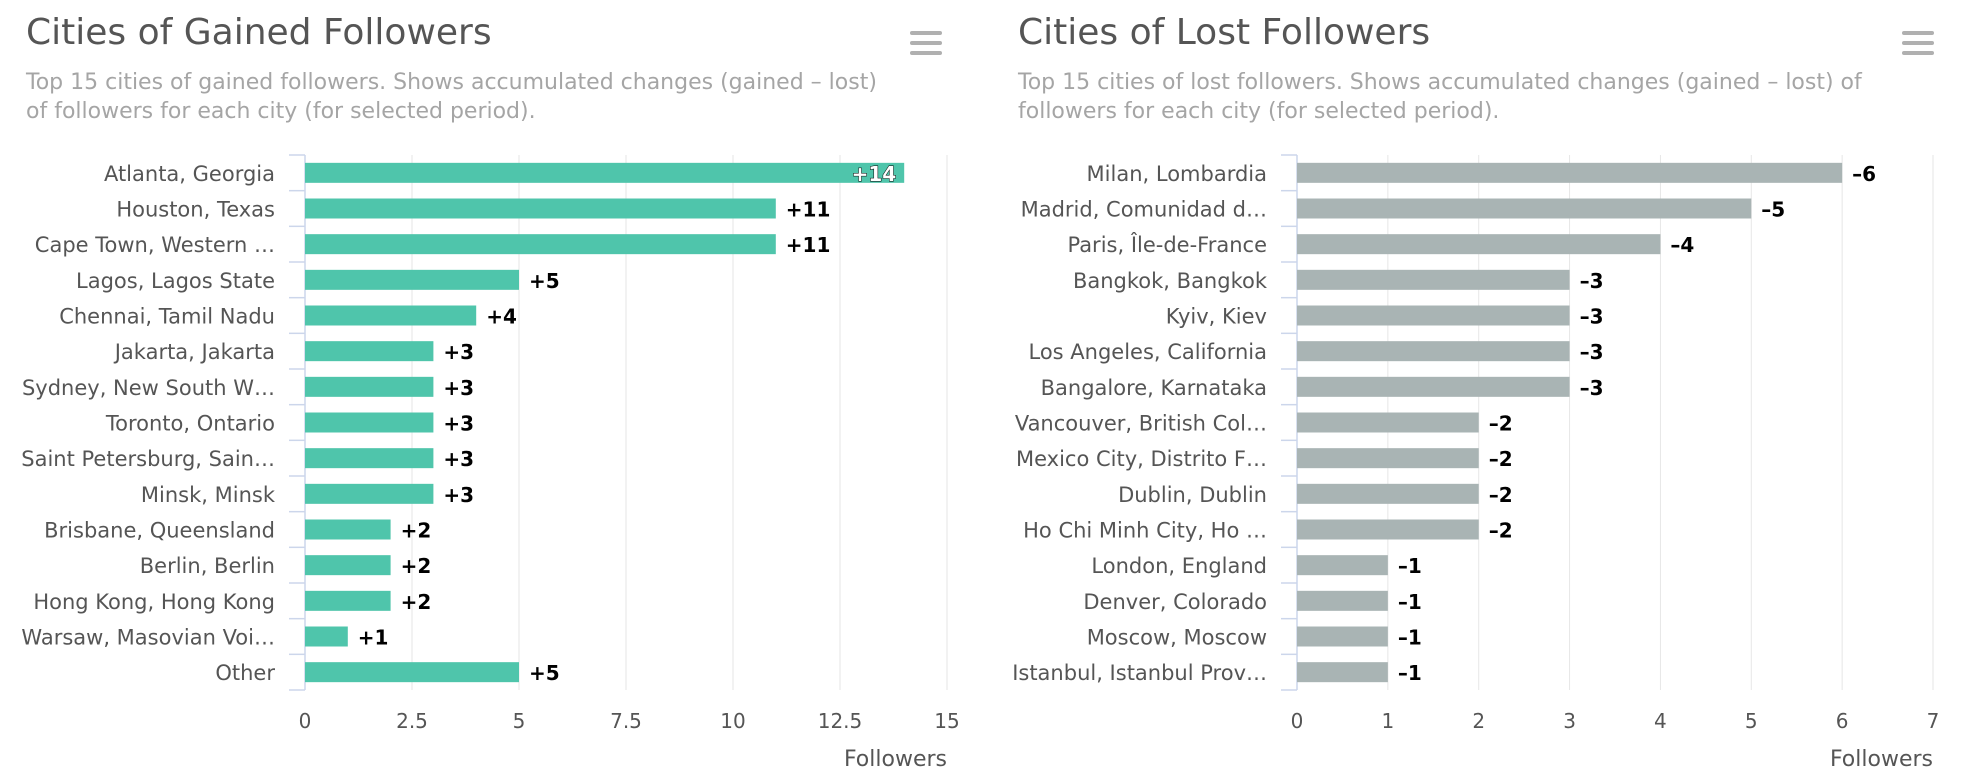 Image resolution: width=1962 pixels, height=784 pixels. I want to click on data-label: +4, so click(501, 317).